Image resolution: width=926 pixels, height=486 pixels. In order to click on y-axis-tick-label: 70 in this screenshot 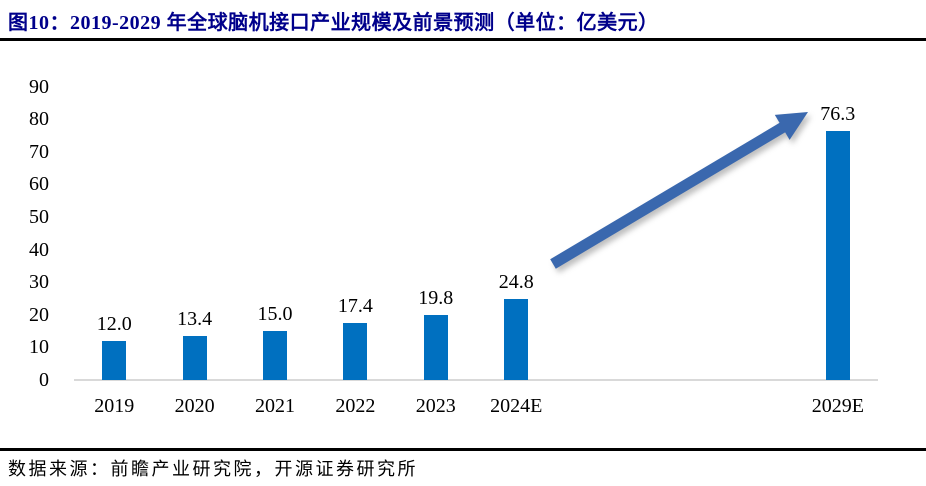, I will do `click(39, 151)`.